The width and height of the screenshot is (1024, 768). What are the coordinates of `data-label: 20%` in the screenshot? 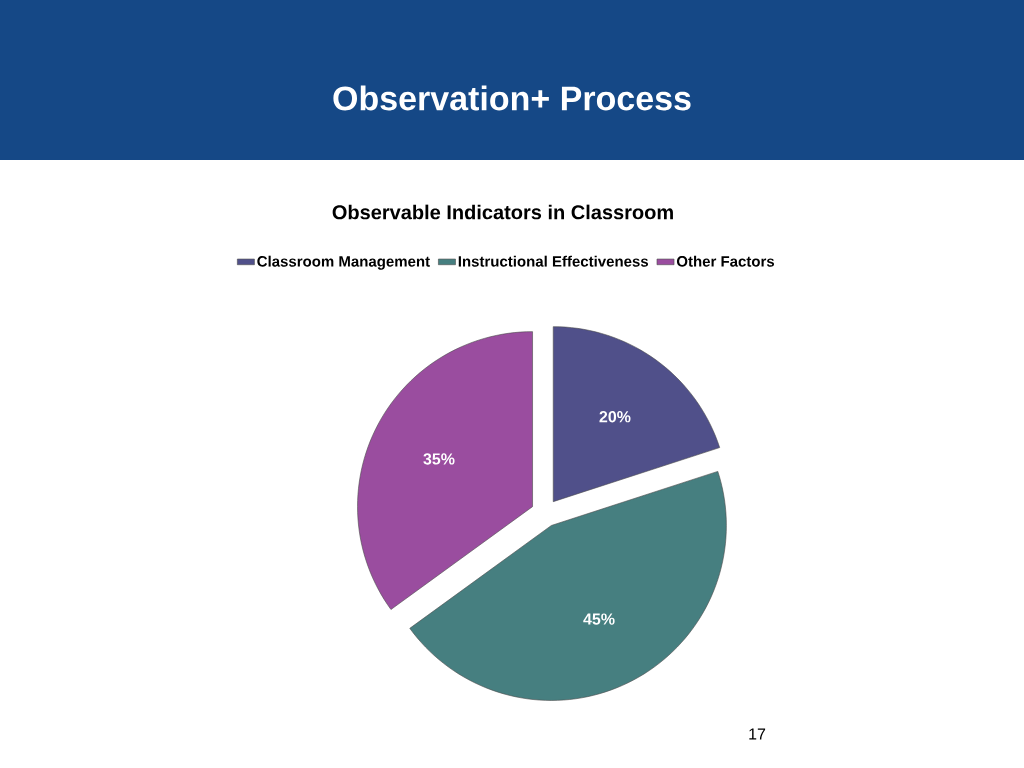 It's located at (615, 417).